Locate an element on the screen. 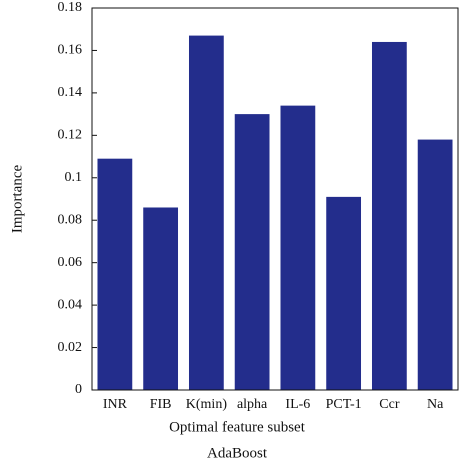 This screenshot has width=474, height=471. x-axis-label: Optimal feature subset is located at coordinates (237, 427).